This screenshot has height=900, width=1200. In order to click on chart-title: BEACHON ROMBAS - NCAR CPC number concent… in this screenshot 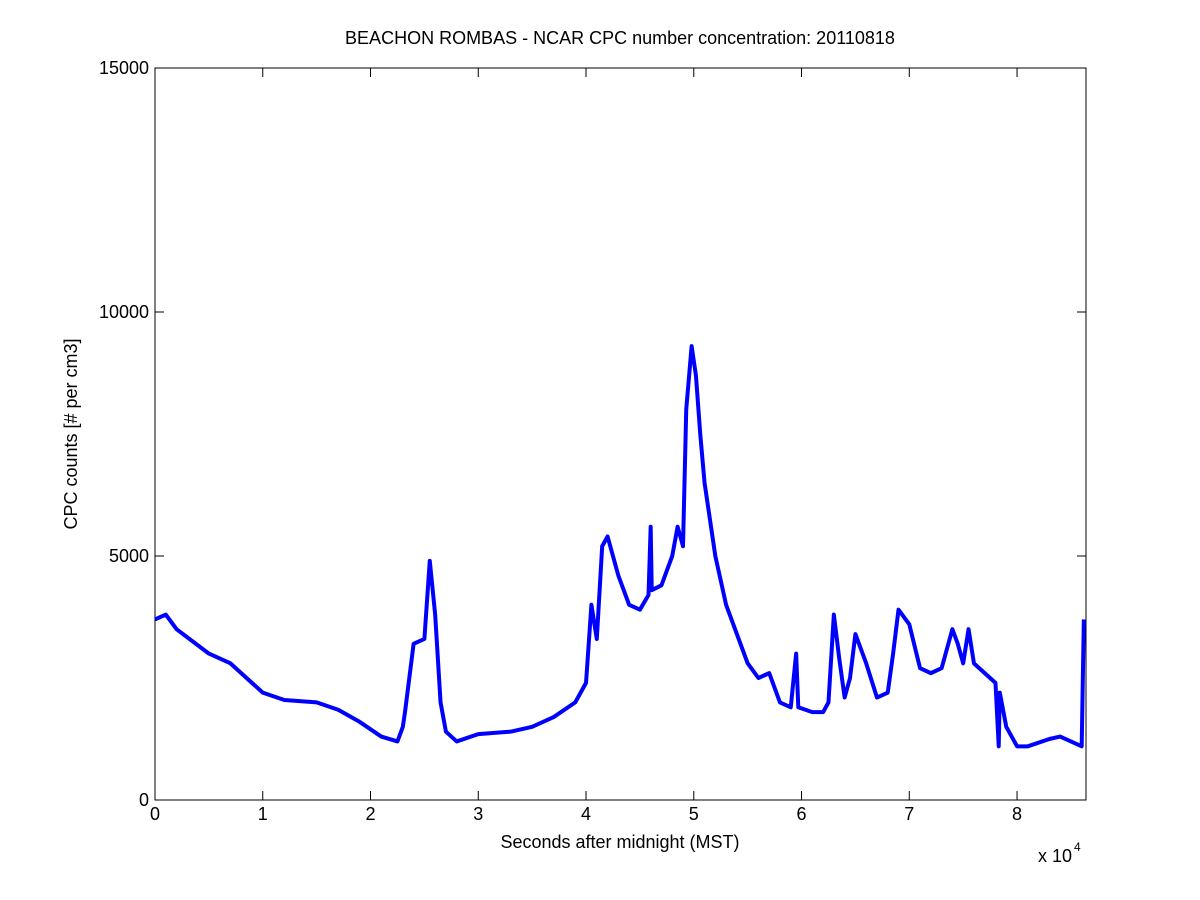, I will do `click(620, 38)`.